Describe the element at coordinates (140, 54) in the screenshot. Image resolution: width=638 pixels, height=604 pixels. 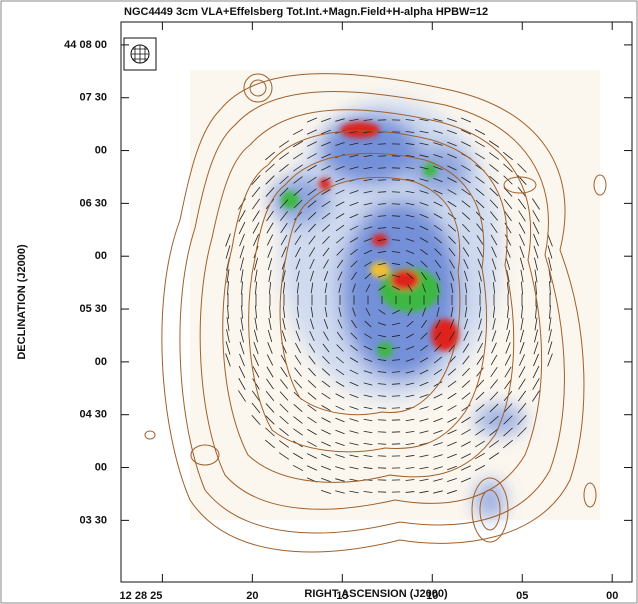
I see `beam` at that location.